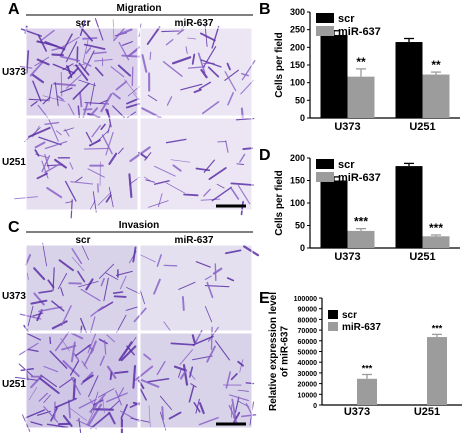 The height and width of the screenshot is (433, 474). I want to click on invasion-title: Invasion, so click(139, 225).